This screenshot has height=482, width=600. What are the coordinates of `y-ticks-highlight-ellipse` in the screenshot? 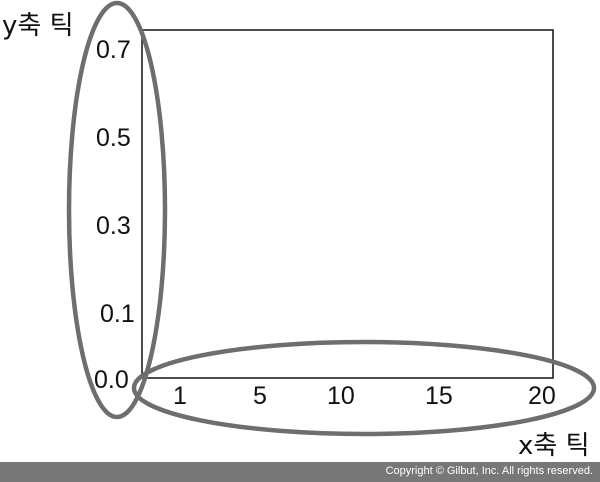 It's located at (117, 210).